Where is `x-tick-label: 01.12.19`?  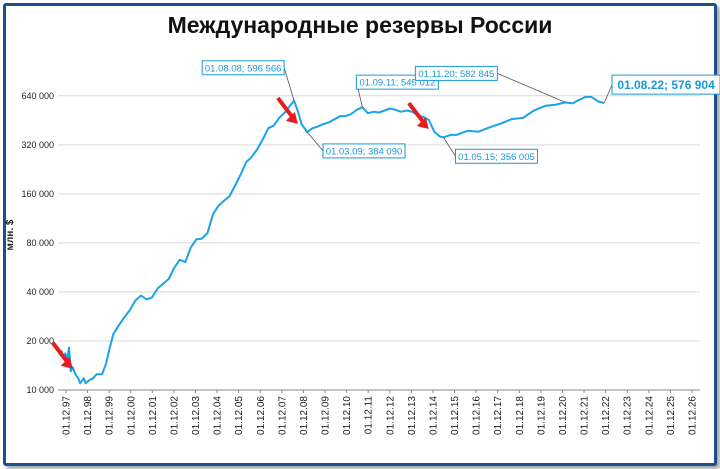
x-tick-label: 01.12.19 is located at coordinates (541, 415).